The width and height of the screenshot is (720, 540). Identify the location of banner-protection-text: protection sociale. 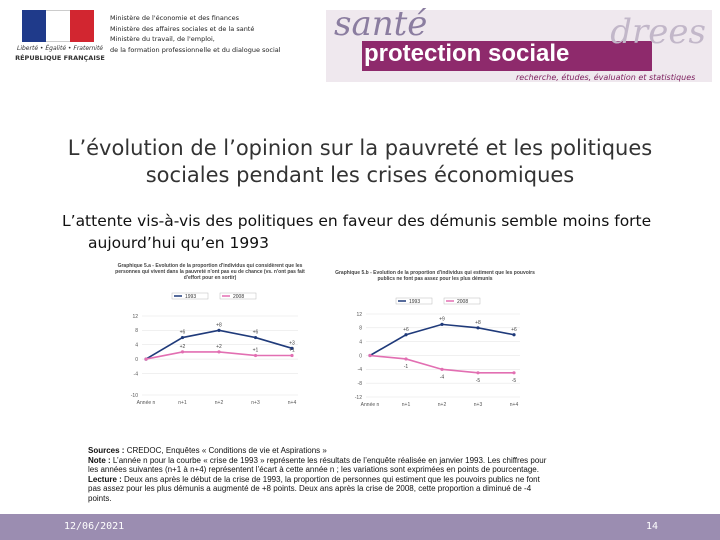
(467, 53).